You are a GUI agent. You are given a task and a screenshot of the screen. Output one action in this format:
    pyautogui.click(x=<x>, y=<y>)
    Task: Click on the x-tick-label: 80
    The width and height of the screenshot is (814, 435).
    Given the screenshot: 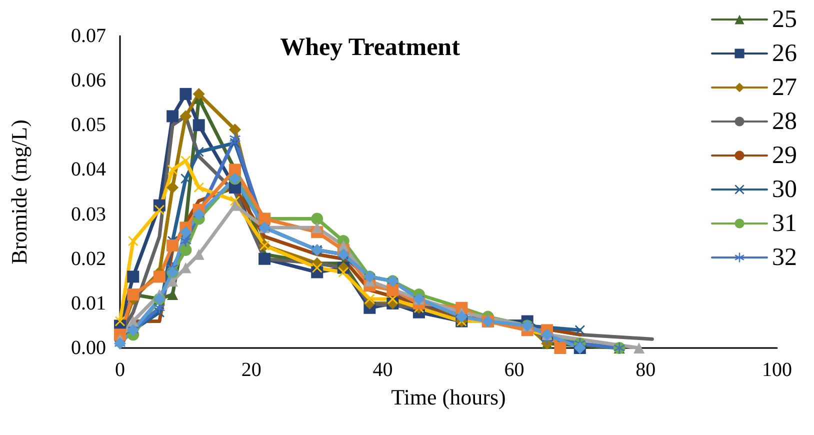 What is the action you would take?
    pyautogui.click(x=646, y=370)
    